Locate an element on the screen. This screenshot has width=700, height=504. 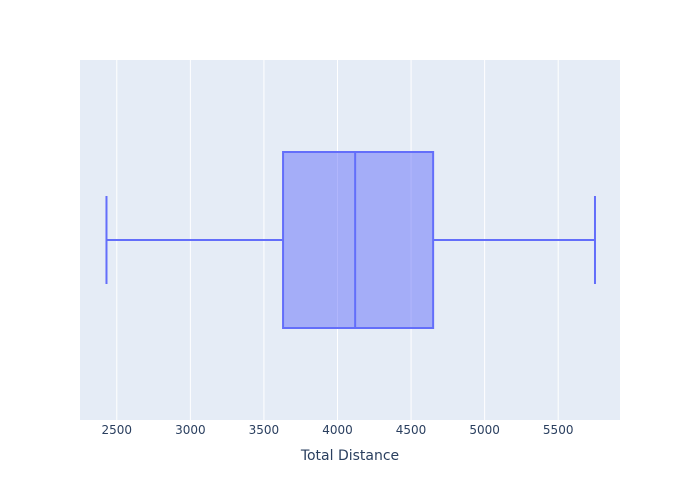
x-tick-label: 3500 is located at coordinates (264, 430).